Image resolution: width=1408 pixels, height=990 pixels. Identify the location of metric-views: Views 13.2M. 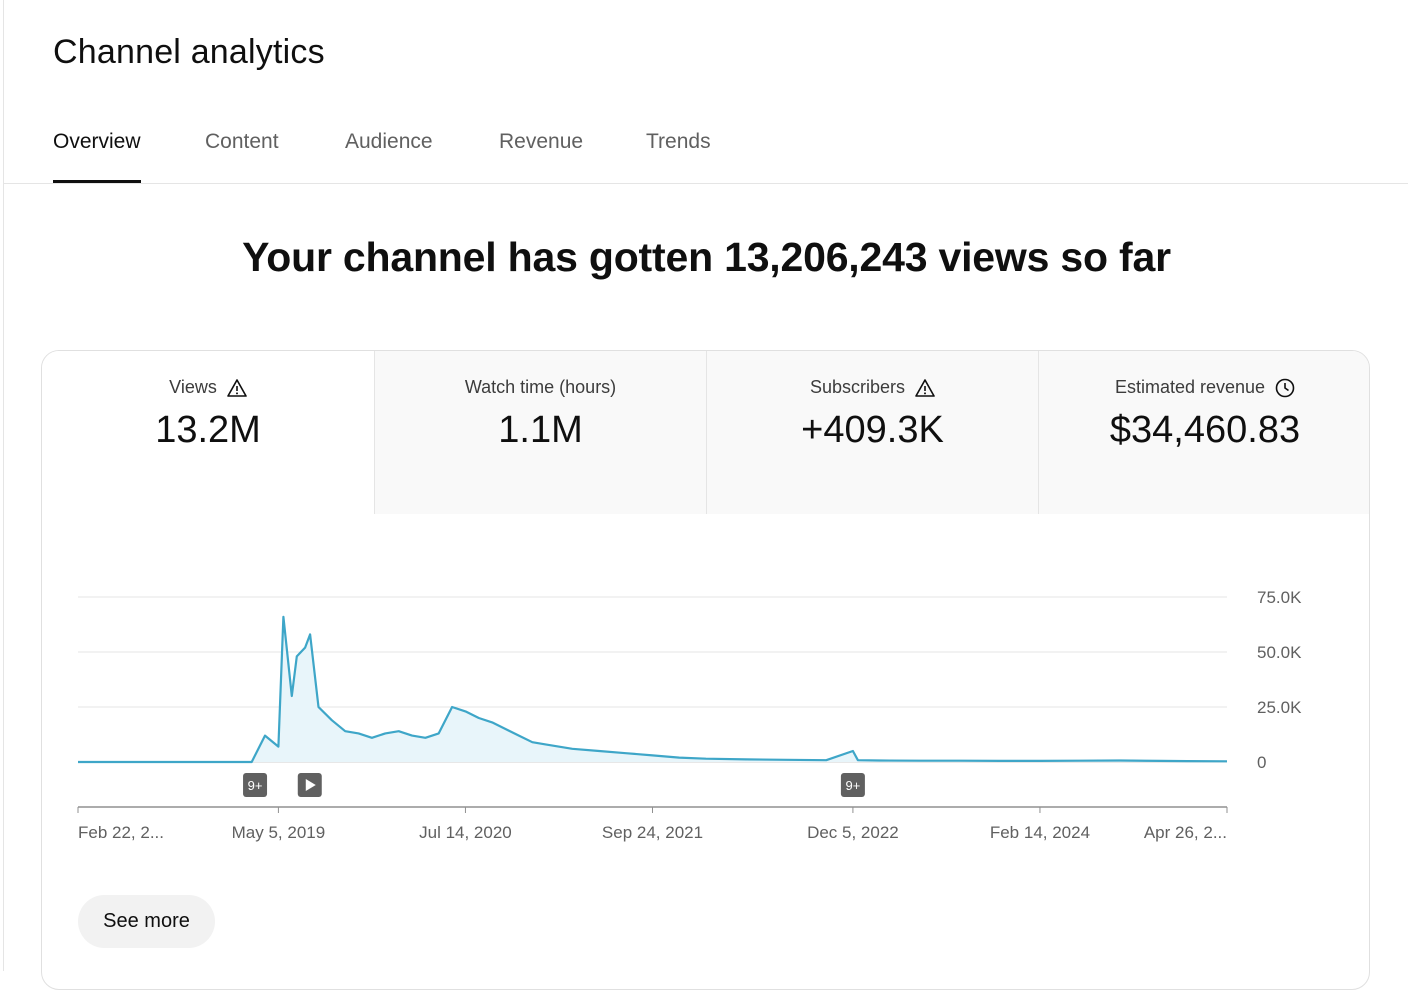
(208, 432).